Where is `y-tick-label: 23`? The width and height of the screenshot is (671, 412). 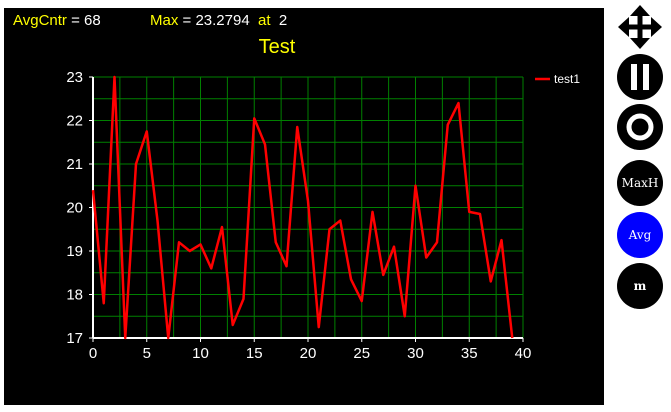 y-tick-label: 23 is located at coordinates (74, 77).